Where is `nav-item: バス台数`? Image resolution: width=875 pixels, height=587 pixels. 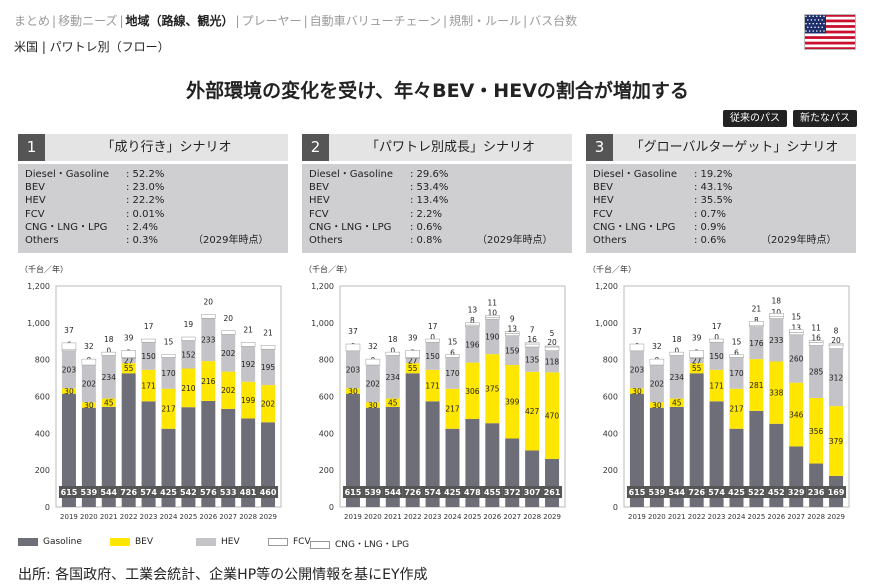
nav-item: バス台数 is located at coordinates (553, 21).